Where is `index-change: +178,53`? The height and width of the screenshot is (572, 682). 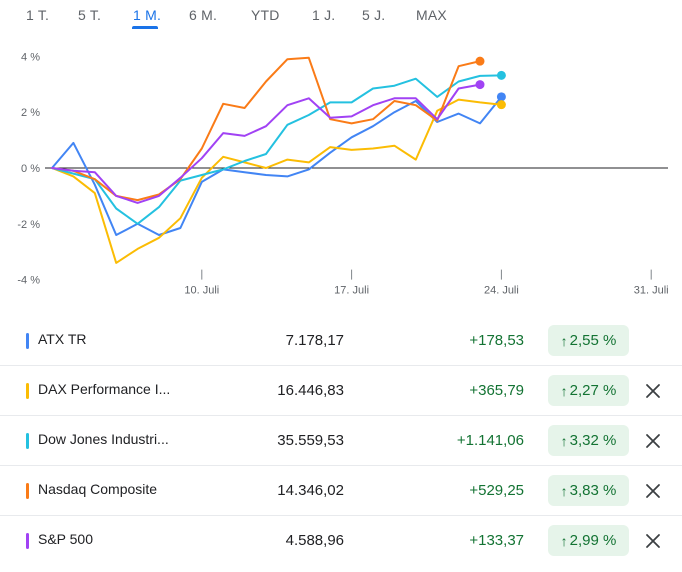 index-change: +178,53 is located at coordinates (496, 340).